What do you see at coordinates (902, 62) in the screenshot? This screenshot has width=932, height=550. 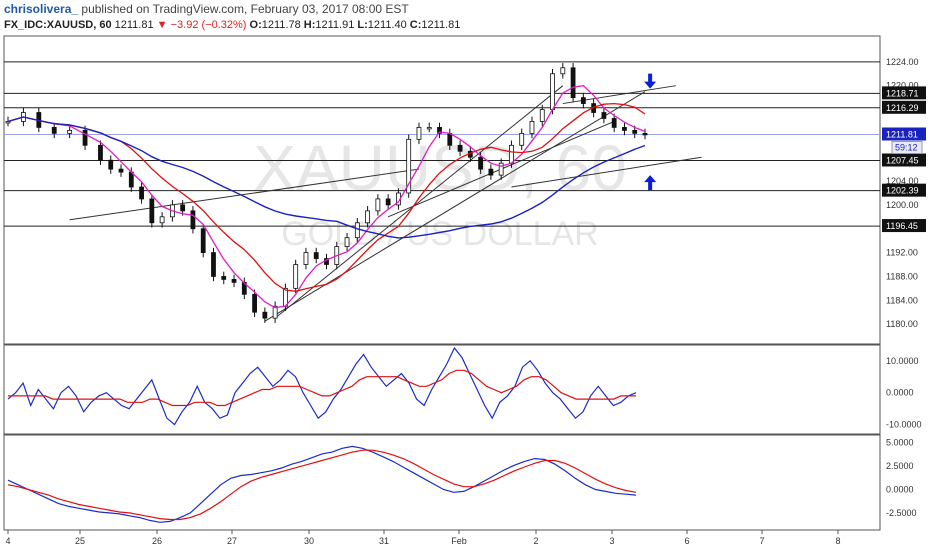 I see `price-tick-label: 1224.00` at bounding box center [902, 62].